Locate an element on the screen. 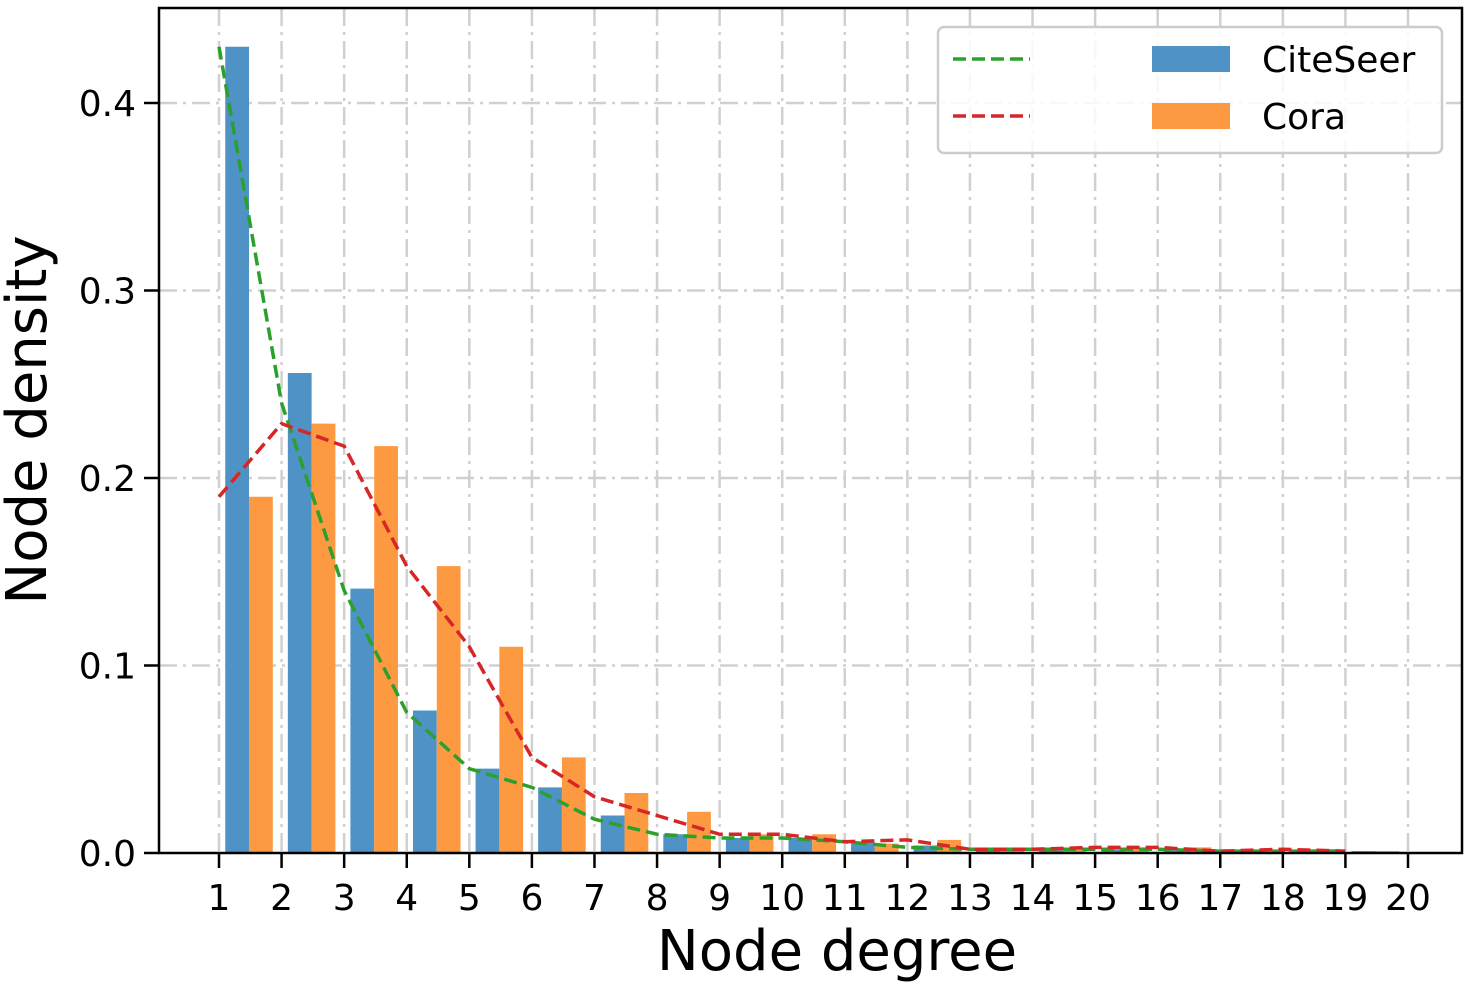 The image size is (1467, 987). y-axis-label: Node density is located at coordinates (30, 419).